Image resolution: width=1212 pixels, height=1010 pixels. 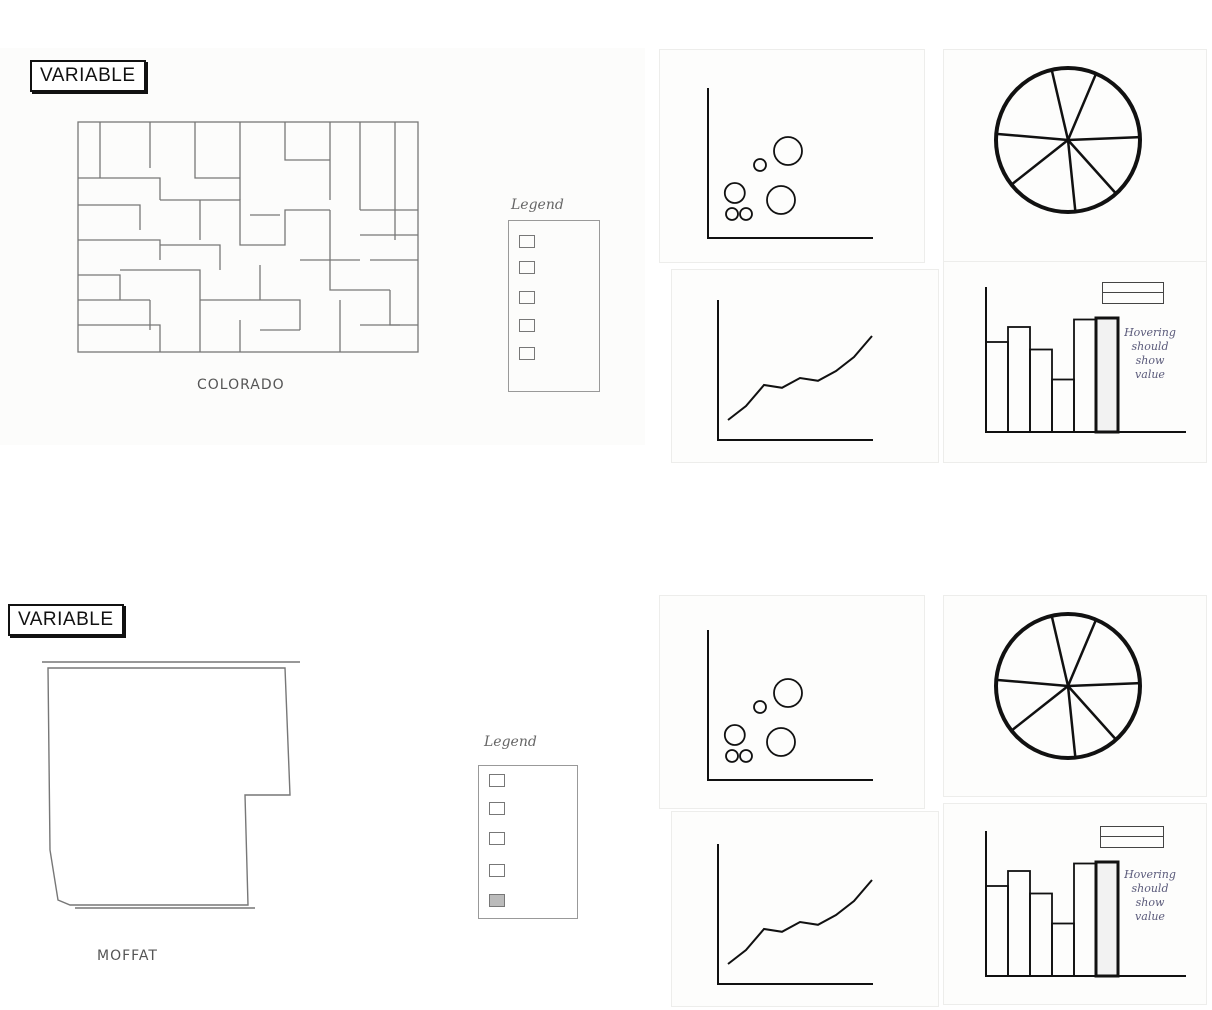 I want to click on hover-note-1: Hovering should show value, so click(x=1150, y=354).